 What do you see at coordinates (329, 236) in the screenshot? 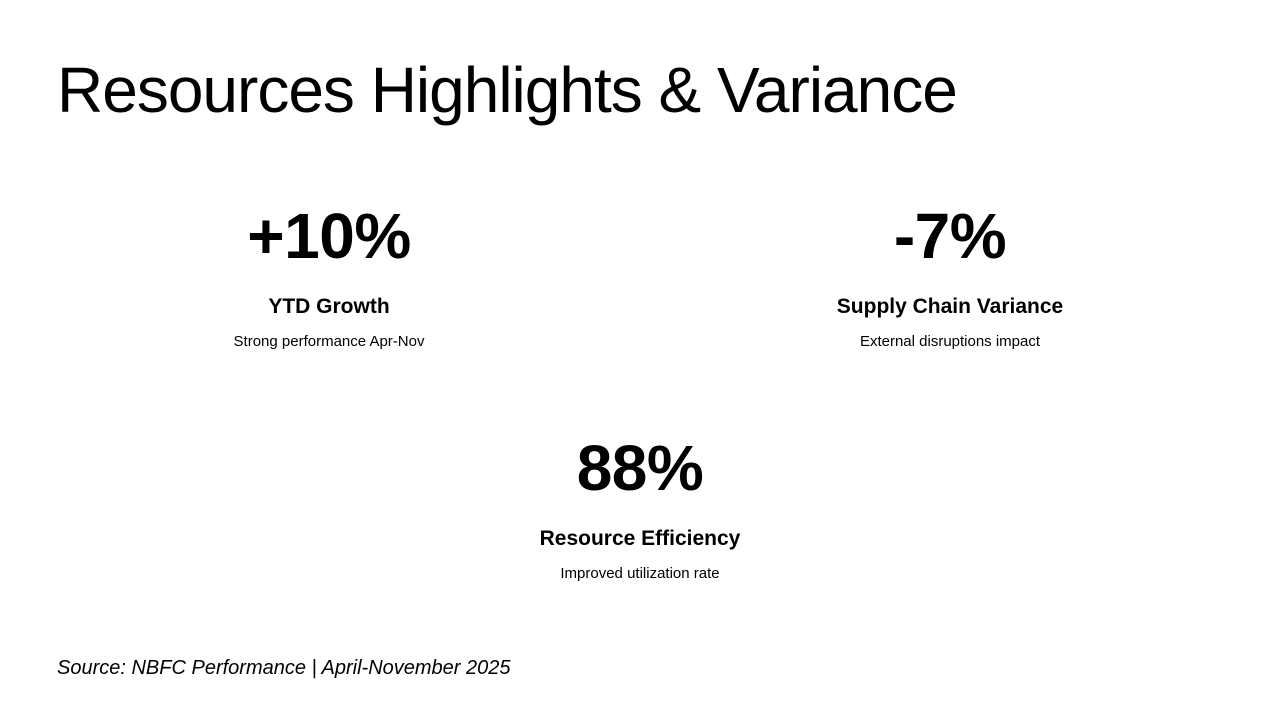
I see `stat-value: +10%` at bounding box center [329, 236].